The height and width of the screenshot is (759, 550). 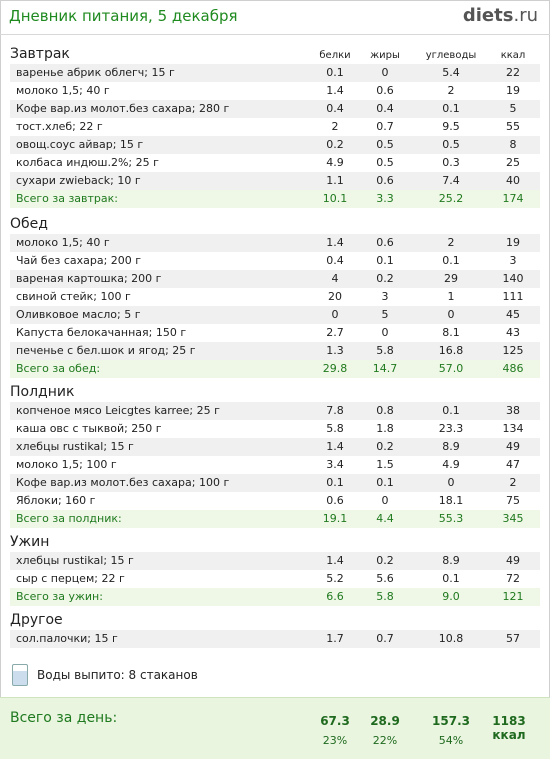 I want to click on day-protein-pct: 23%, so click(x=335, y=740).